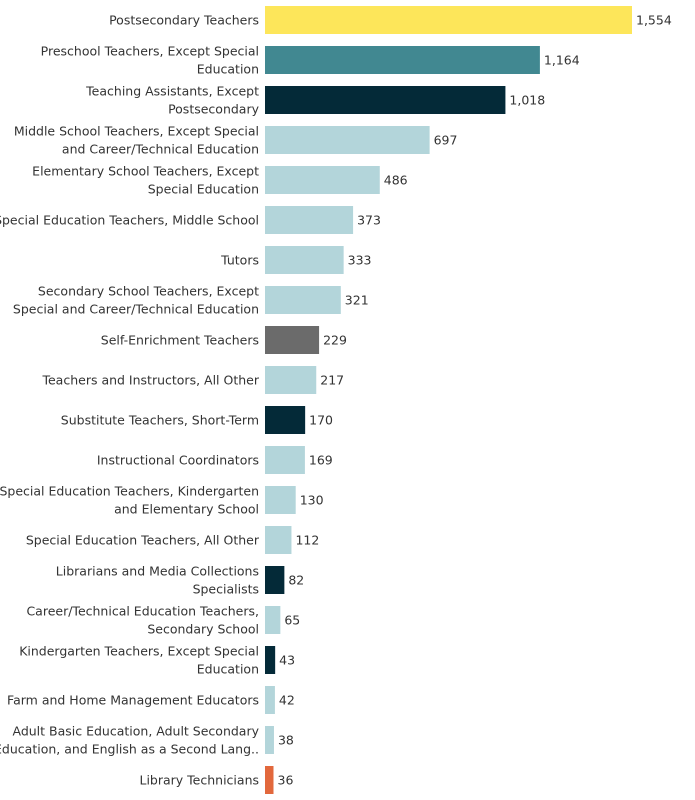 This screenshot has height=800, width=695. Describe the element at coordinates (307, 540) in the screenshot. I see `value-label: 112` at that location.